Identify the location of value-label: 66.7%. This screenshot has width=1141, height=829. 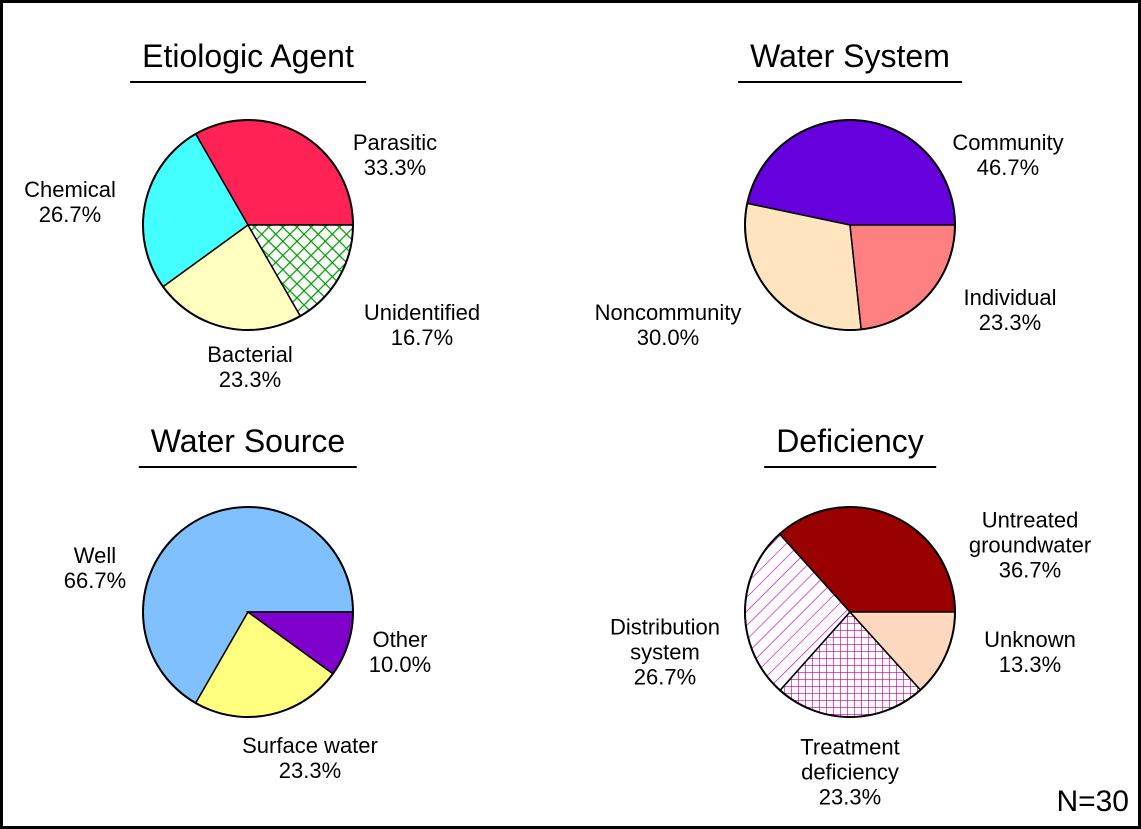
(95, 580).